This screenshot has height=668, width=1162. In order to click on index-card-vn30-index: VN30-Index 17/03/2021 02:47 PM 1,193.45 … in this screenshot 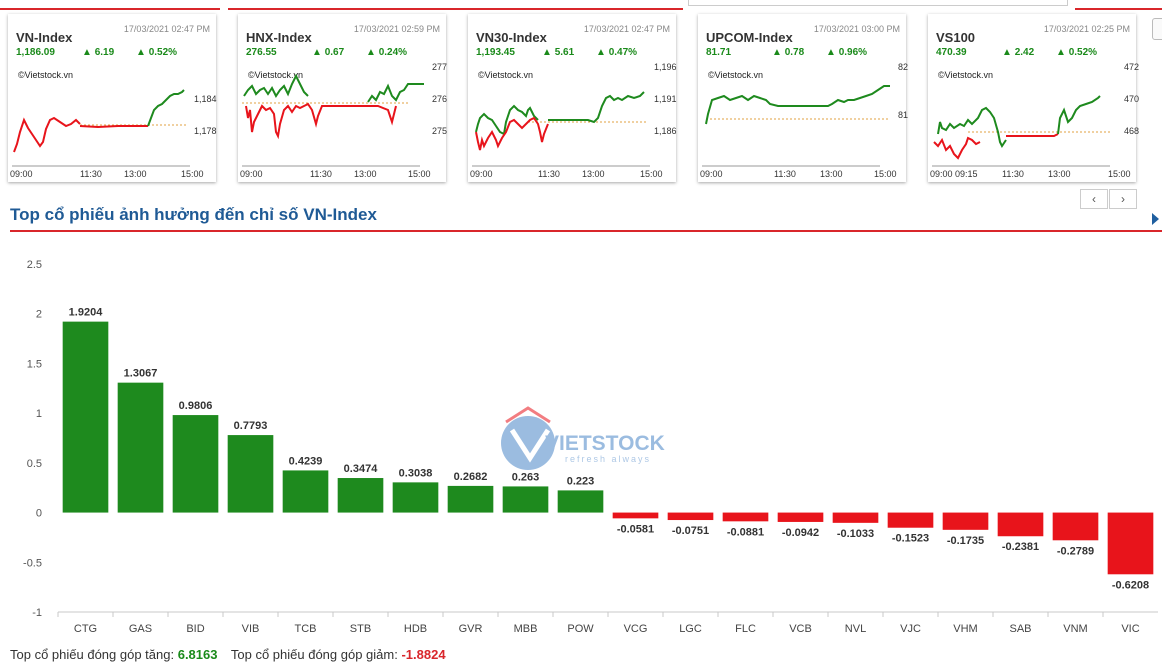, I will do `click(572, 98)`.